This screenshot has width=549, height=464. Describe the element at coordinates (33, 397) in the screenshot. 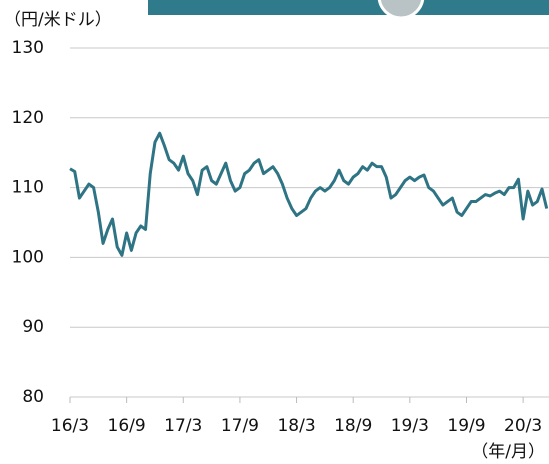

I see `y-tick-label: 80` at that location.